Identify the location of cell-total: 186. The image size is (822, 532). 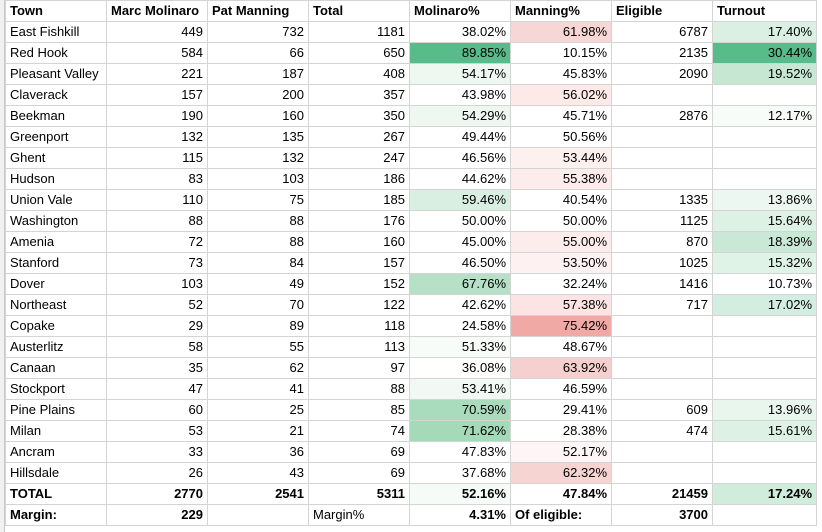
(359, 179).